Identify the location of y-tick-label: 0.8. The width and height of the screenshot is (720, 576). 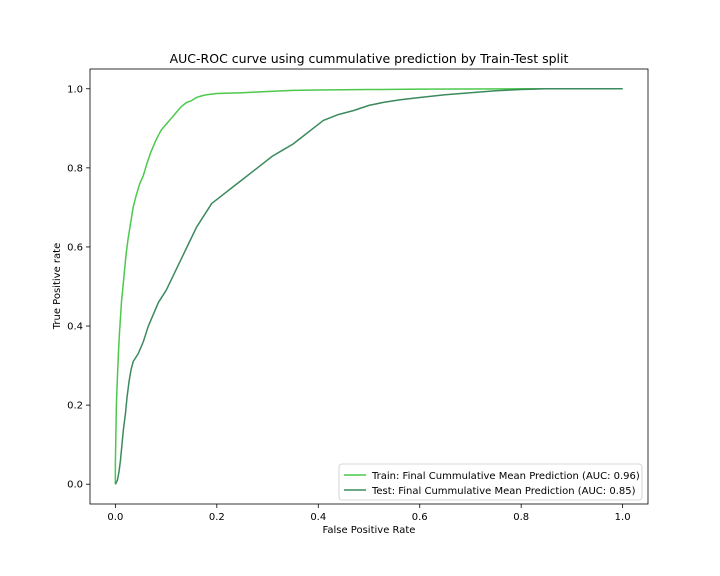
(75, 168).